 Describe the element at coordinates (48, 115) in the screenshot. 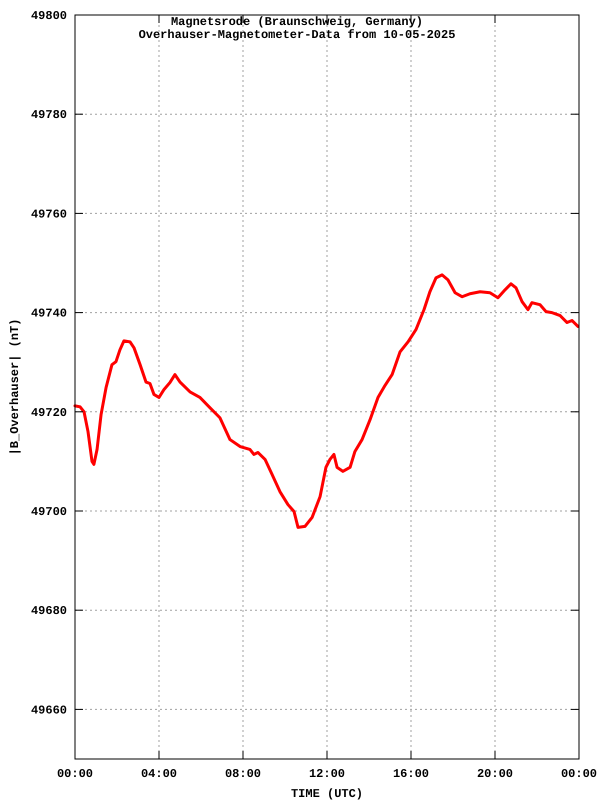

I see `y-tick-label: 49780` at that location.